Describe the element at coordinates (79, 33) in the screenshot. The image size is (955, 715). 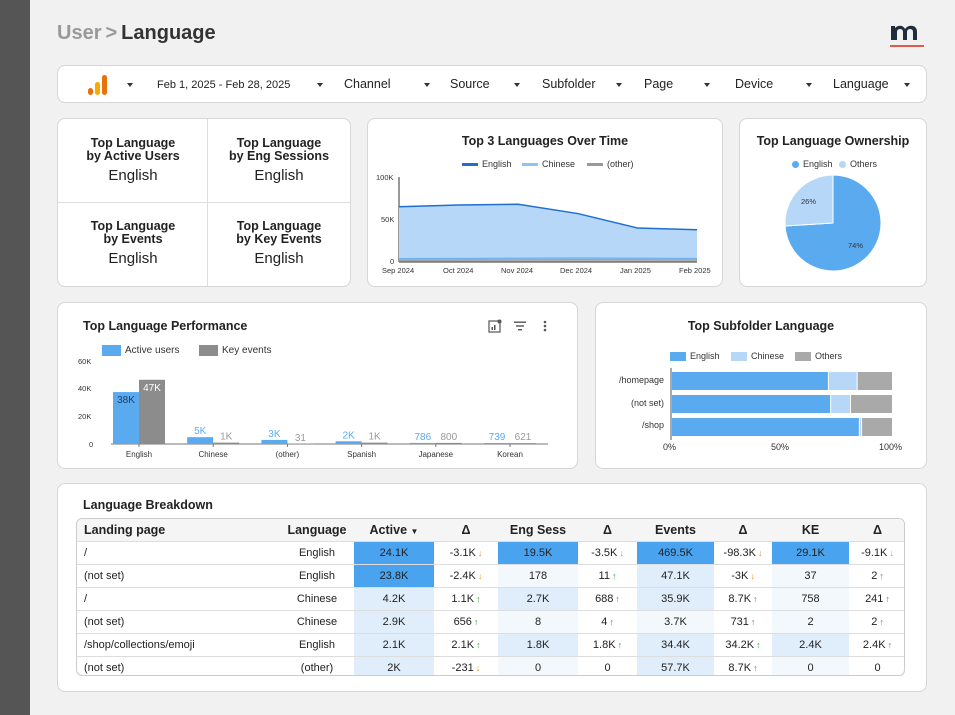
I see `breadcrumb-parent: User` at that location.